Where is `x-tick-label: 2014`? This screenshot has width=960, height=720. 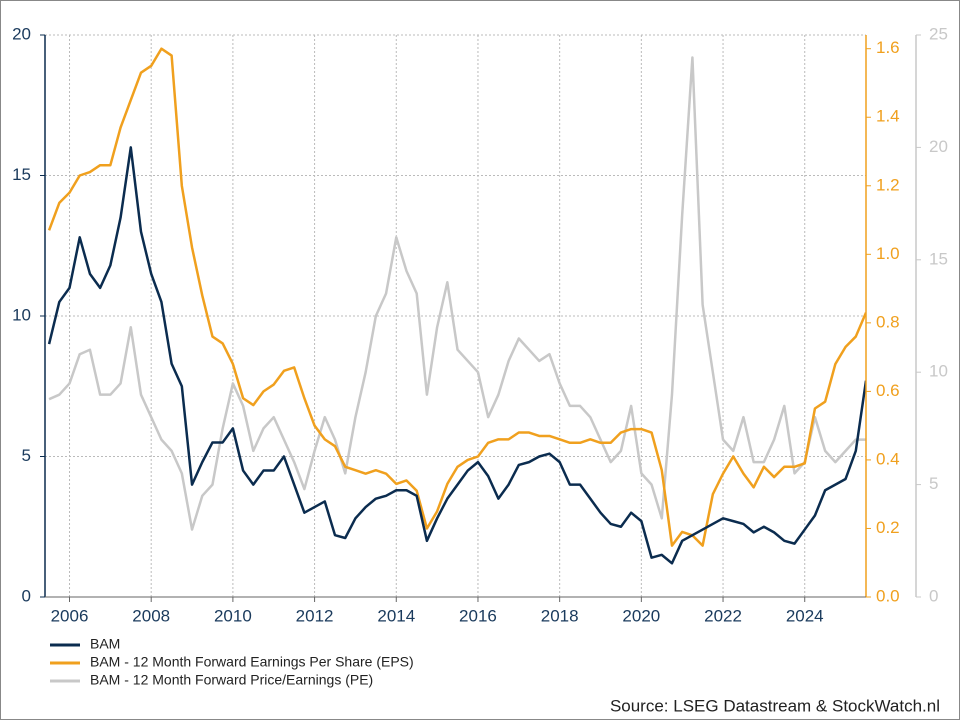
x-tick-label: 2014 is located at coordinates (396, 615).